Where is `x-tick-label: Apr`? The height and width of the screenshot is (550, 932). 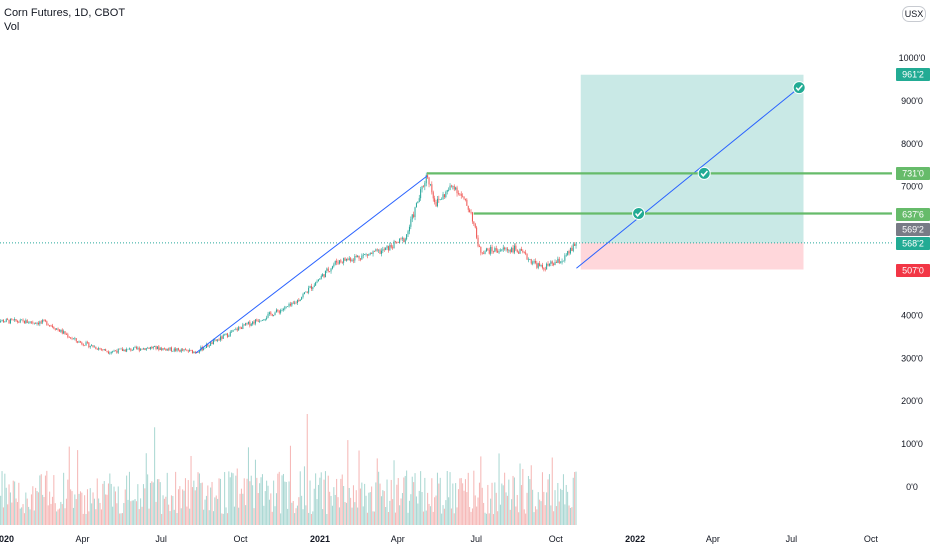 x-tick-label: Apr is located at coordinates (83, 539).